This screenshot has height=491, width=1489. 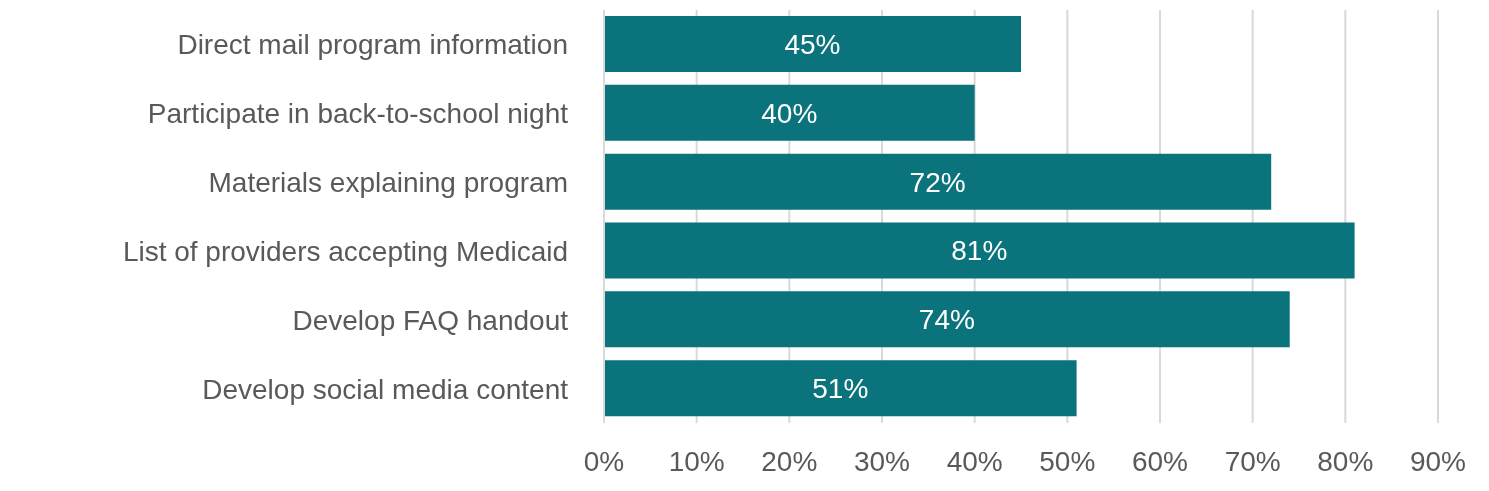 What do you see at coordinates (789, 461) in the screenshot?
I see `x-tick-label: 20%` at bounding box center [789, 461].